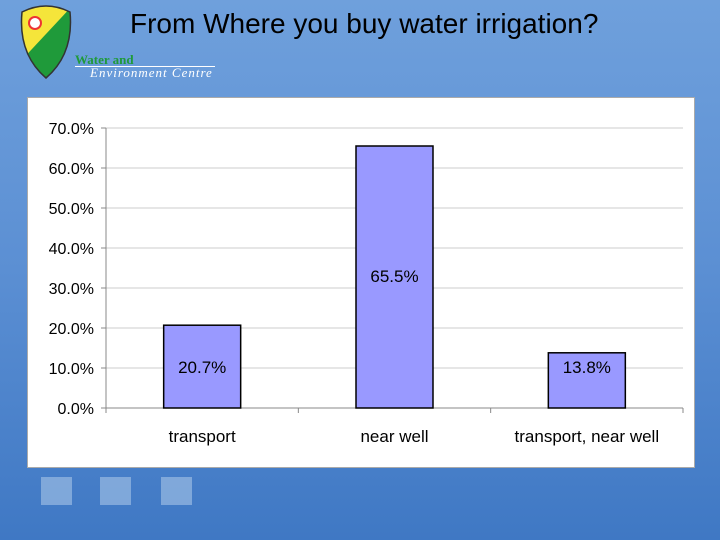 The image size is (720, 540). I want to click on bar-transport, so click(202, 366).